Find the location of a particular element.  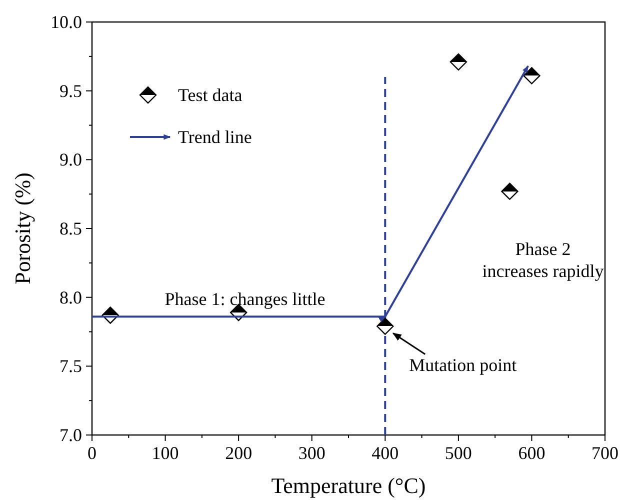

x-tick-label: 200 is located at coordinates (238, 453).